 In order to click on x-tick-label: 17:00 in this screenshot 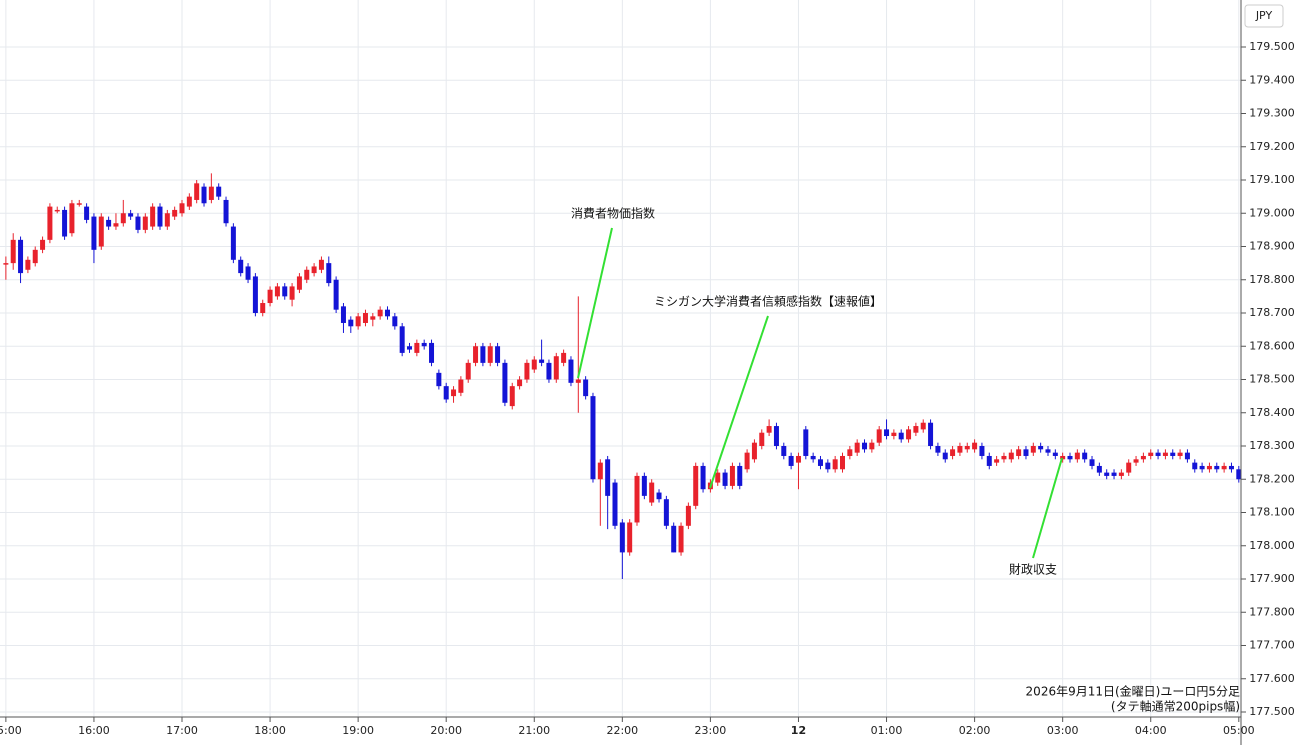, I will do `click(182, 730)`.